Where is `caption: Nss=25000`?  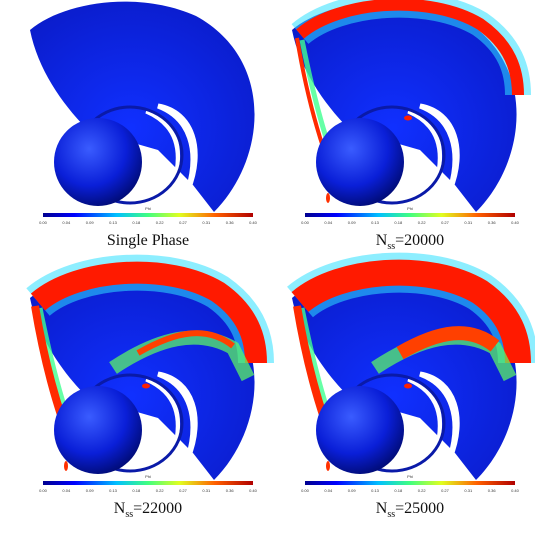
caption: Nss=25000 is located at coordinates (410, 510).